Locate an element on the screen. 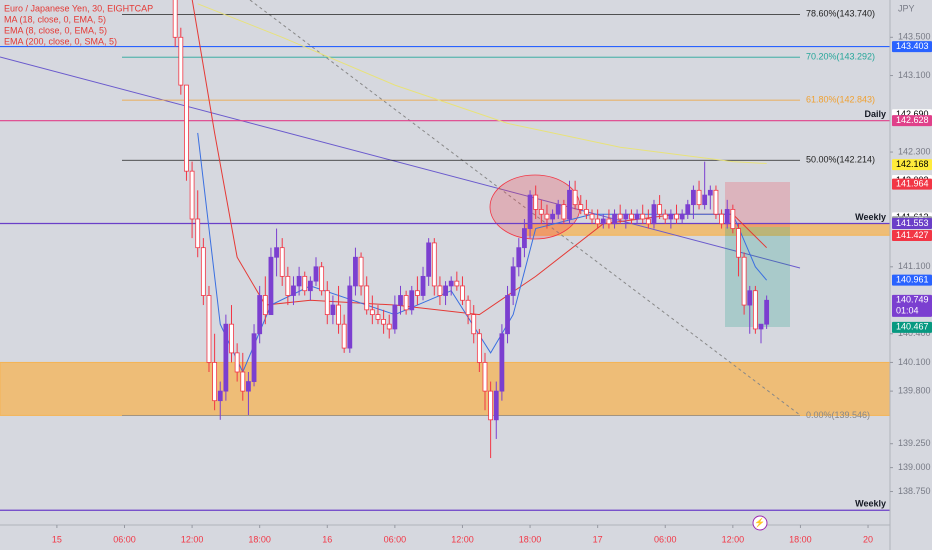 Image resolution: width=932 pixels, height=550 pixels. event-icon-glyph: ⚡ is located at coordinates (759, 522).